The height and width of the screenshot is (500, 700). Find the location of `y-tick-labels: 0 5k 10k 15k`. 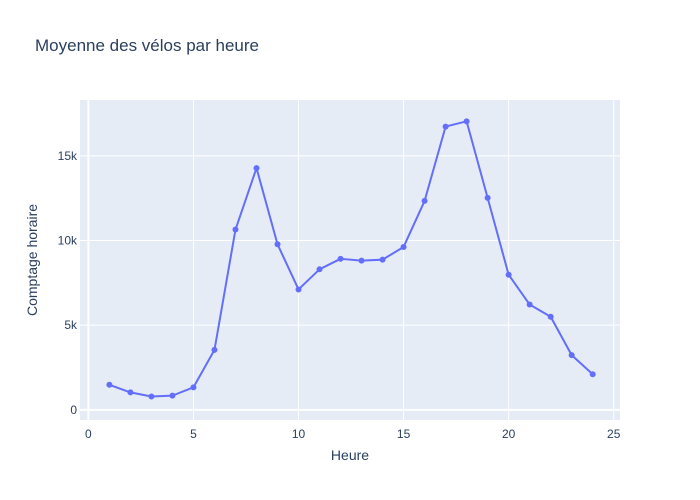

y-tick-labels: 0 5k 10k 15k is located at coordinates (68, 283).